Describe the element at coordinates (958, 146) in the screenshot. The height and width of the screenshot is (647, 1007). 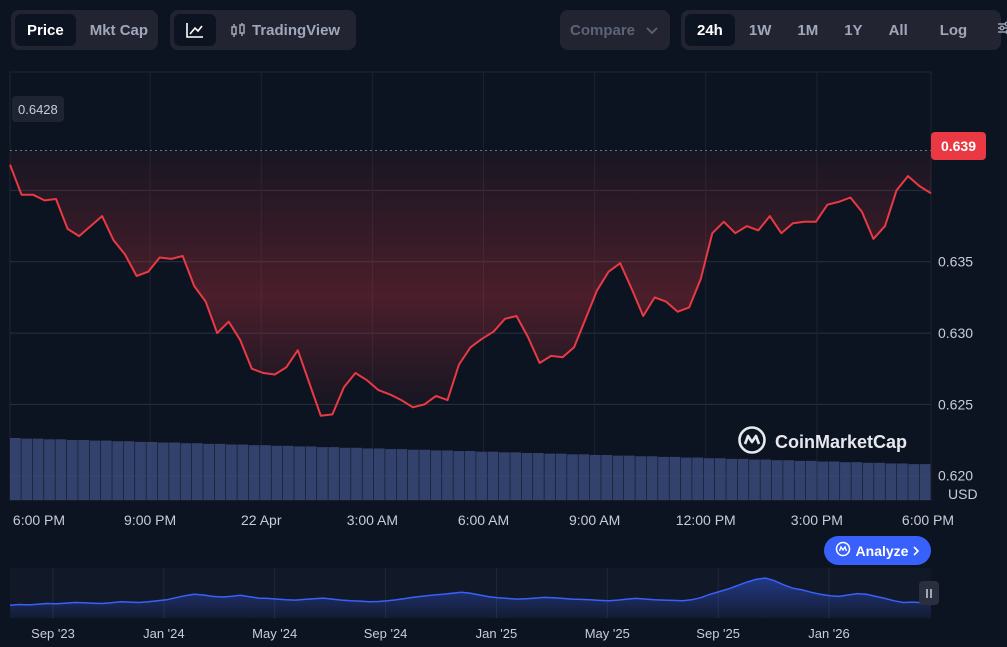
I see `last-price-badge: 0.639` at that location.